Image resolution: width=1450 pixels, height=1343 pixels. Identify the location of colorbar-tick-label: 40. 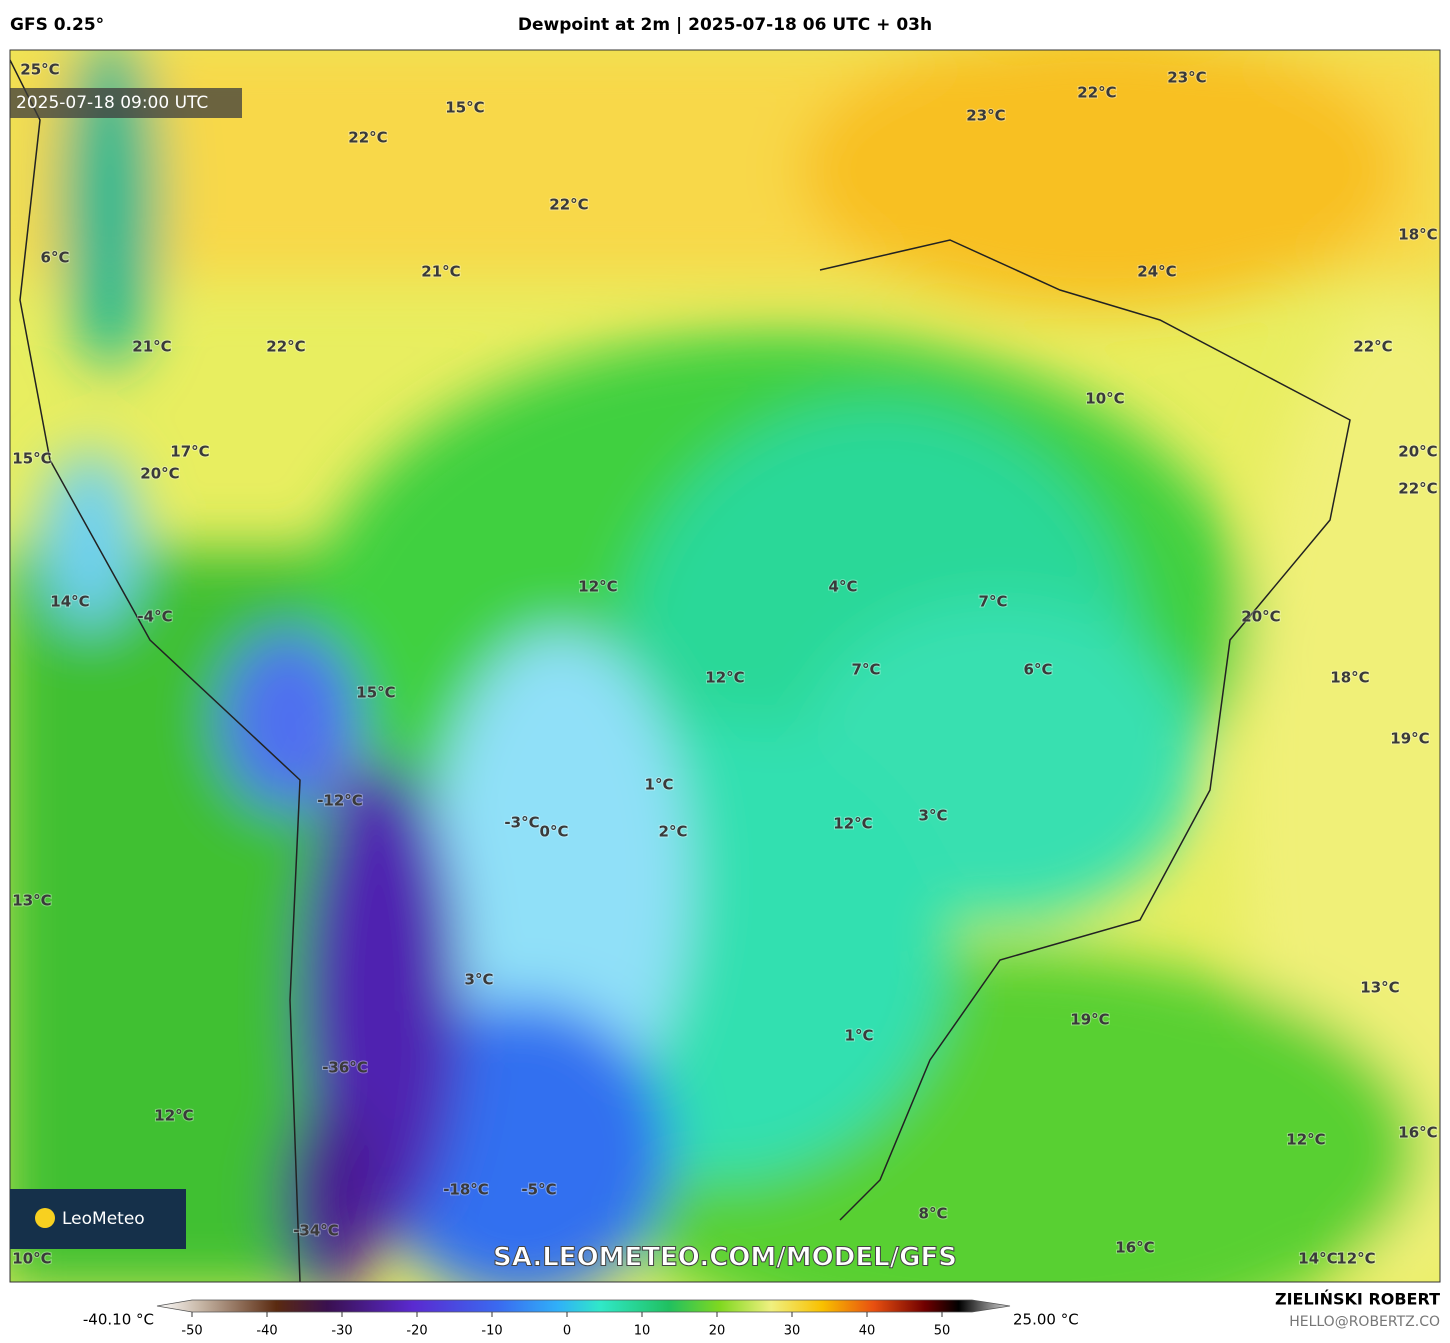
(867, 1331).